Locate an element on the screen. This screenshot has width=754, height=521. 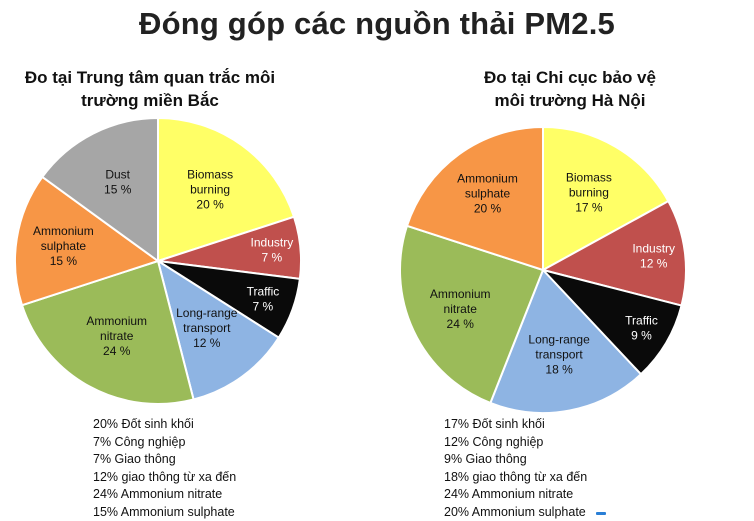
left-slice-name-ammonium-sulphate: Ammonium is located at coordinates (63, 231).